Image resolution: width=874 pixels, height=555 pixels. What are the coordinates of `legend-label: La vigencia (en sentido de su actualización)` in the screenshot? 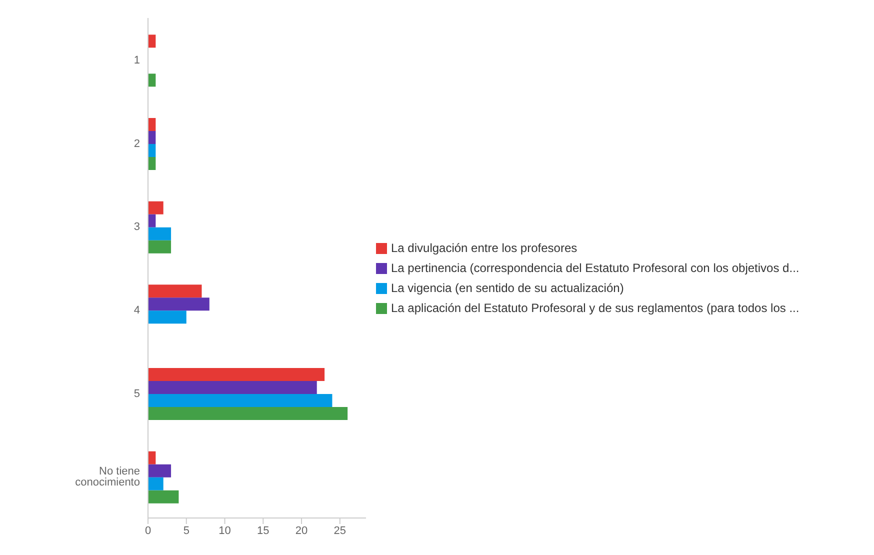 It's located at (507, 288).